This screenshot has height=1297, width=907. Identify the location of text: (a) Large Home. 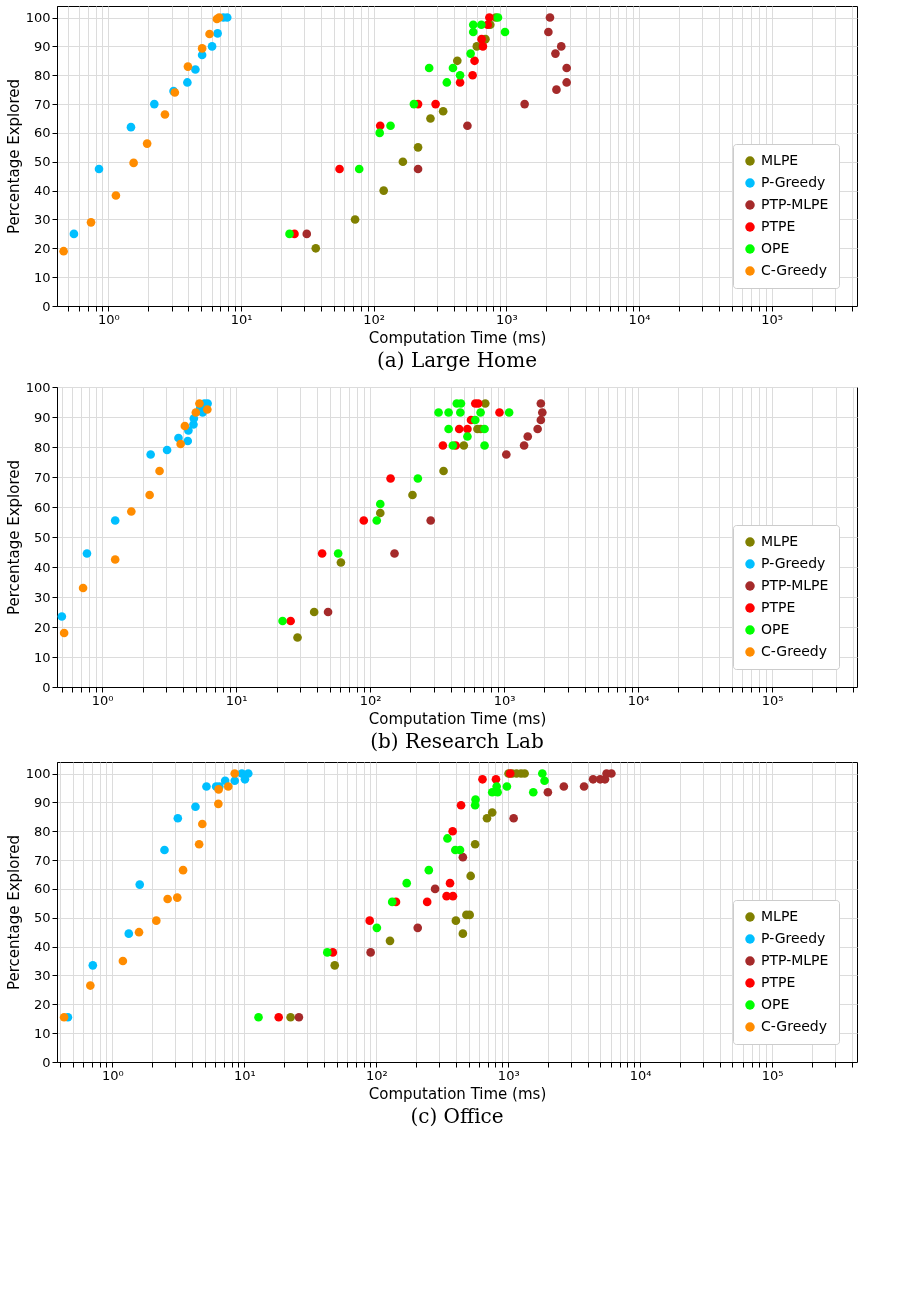
(457, 360).